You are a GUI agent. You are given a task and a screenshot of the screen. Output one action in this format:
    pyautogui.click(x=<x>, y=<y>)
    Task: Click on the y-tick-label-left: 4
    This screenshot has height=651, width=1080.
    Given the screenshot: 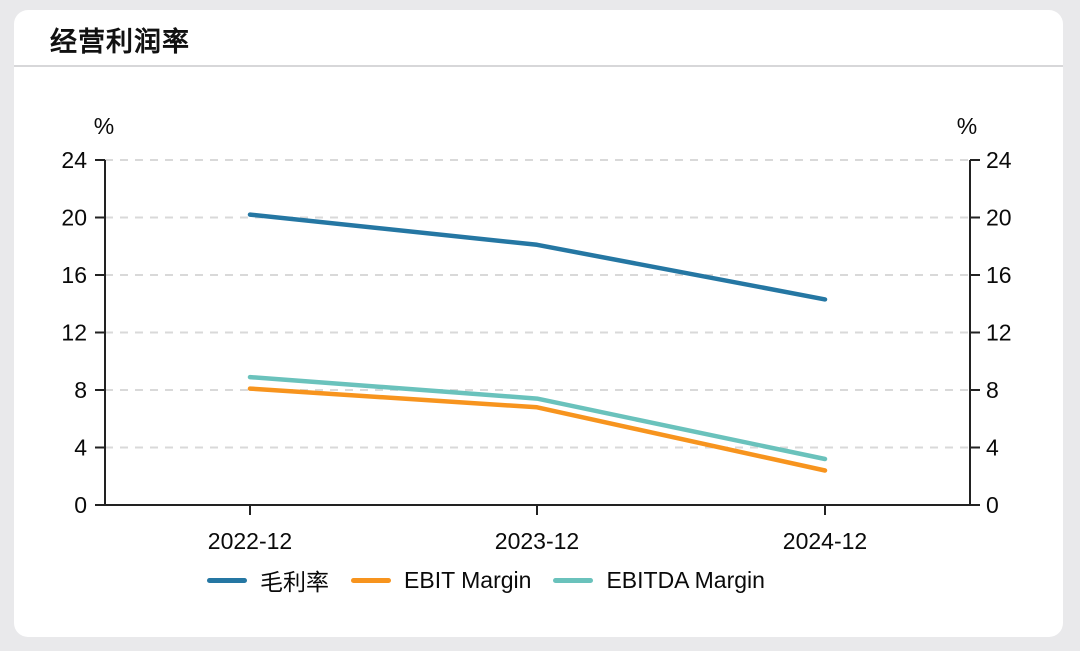 What is the action you would take?
    pyautogui.click(x=80, y=448)
    